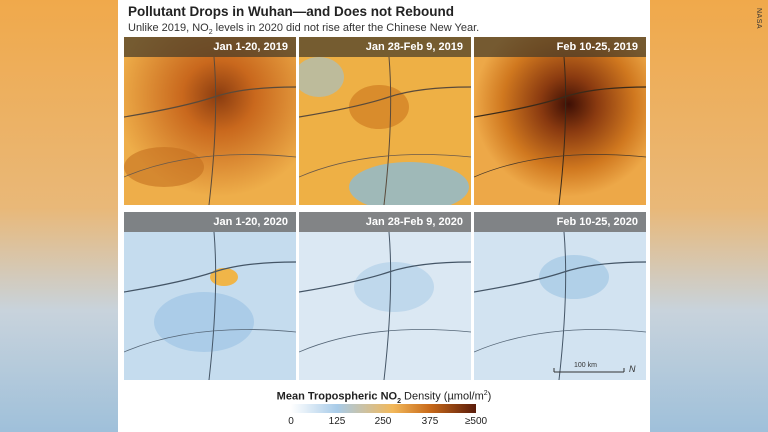  I want to click on panel-label: Feb 10-25, 2019, so click(560, 47).